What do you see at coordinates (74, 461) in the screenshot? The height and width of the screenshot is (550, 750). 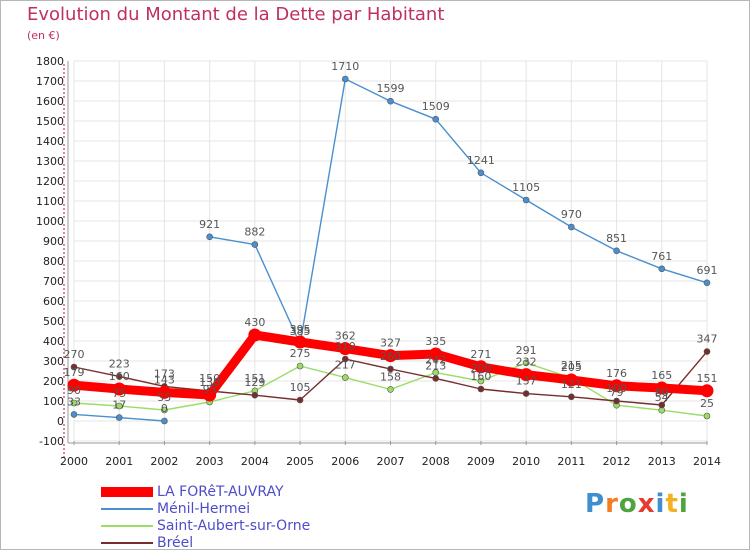 I see `x-tick-label: 2000` at bounding box center [74, 461].